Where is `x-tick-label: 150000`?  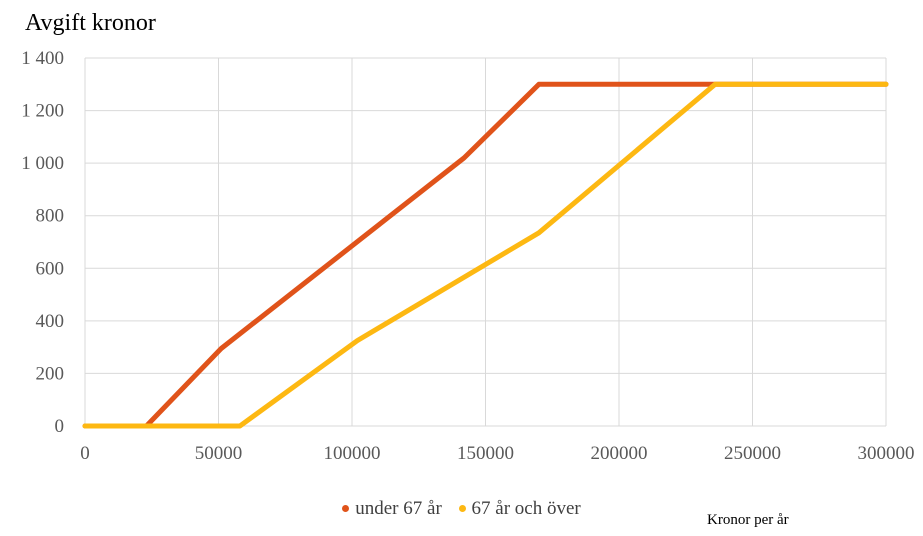 x-tick-label: 150000 is located at coordinates (485, 453).